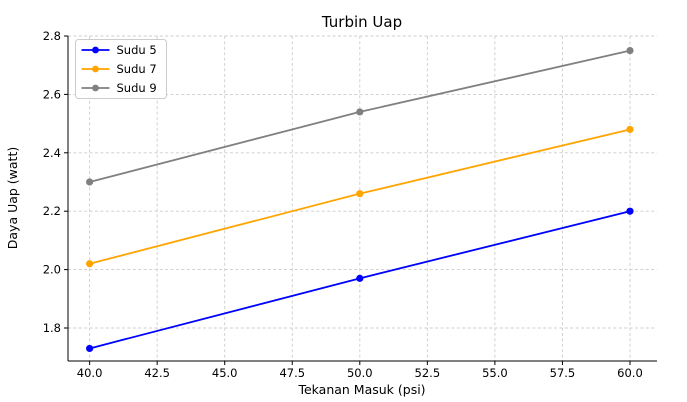 This screenshot has height=402, width=687. Describe the element at coordinates (52, 328) in the screenshot. I see `y-tick-label: 1.8` at that location.